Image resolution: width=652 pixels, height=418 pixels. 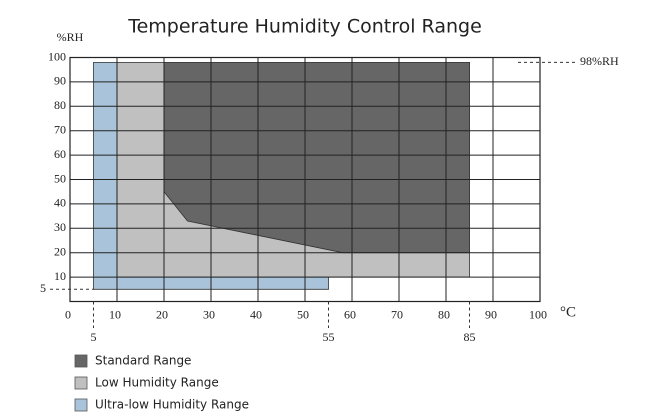 What do you see at coordinates (470, 337) in the screenshot?
I see `x-reference-label: 85` at bounding box center [470, 337].